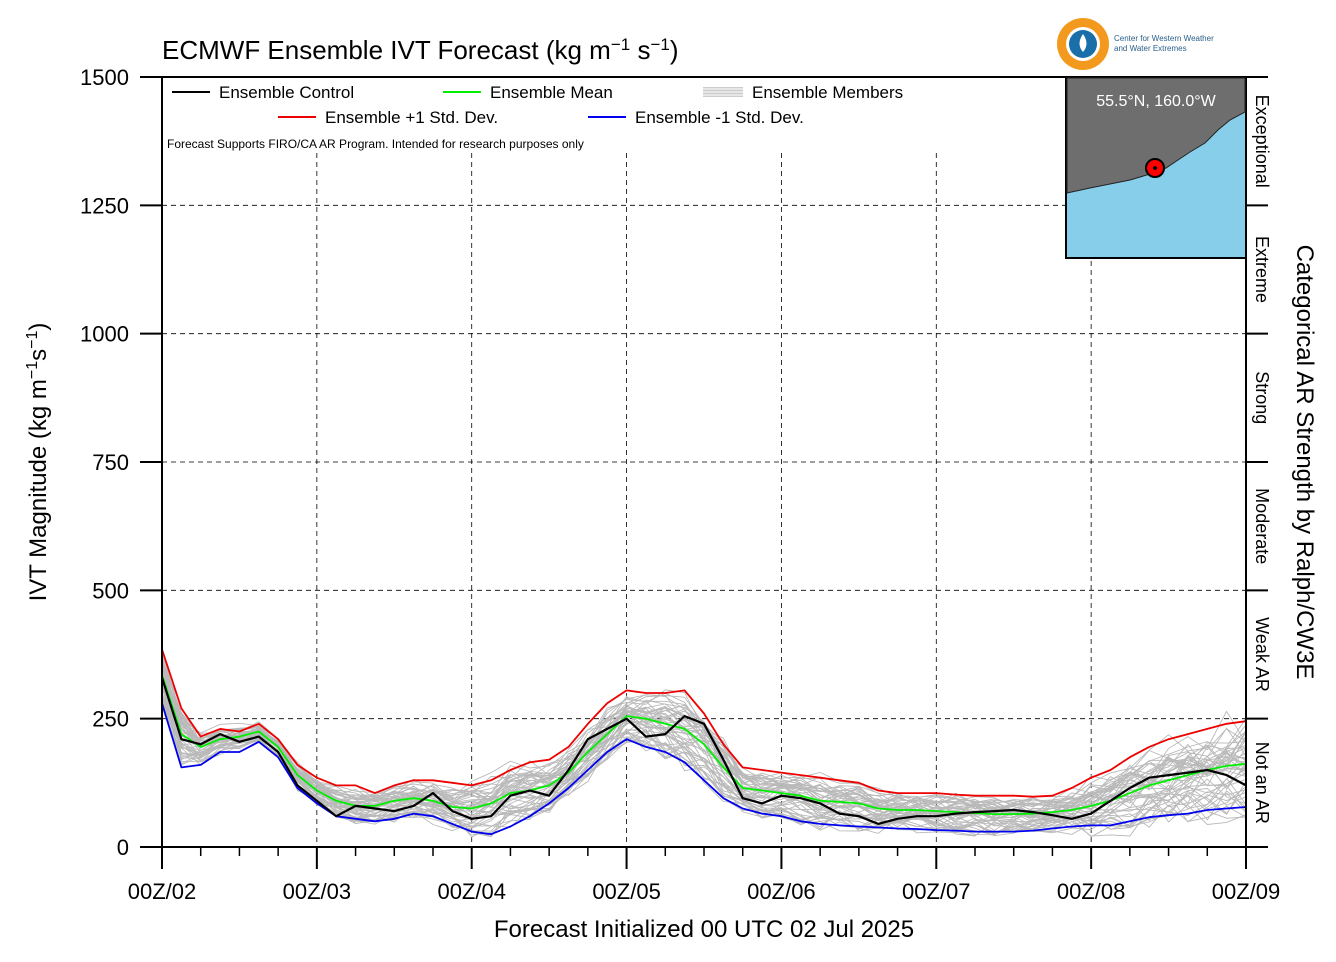 The height and width of the screenshot is (962, 1336). Describe the element at coordinates (411, 117) in the screenshot. I see `legend-label: Ensemble +1 Std. Dev.` at that location.